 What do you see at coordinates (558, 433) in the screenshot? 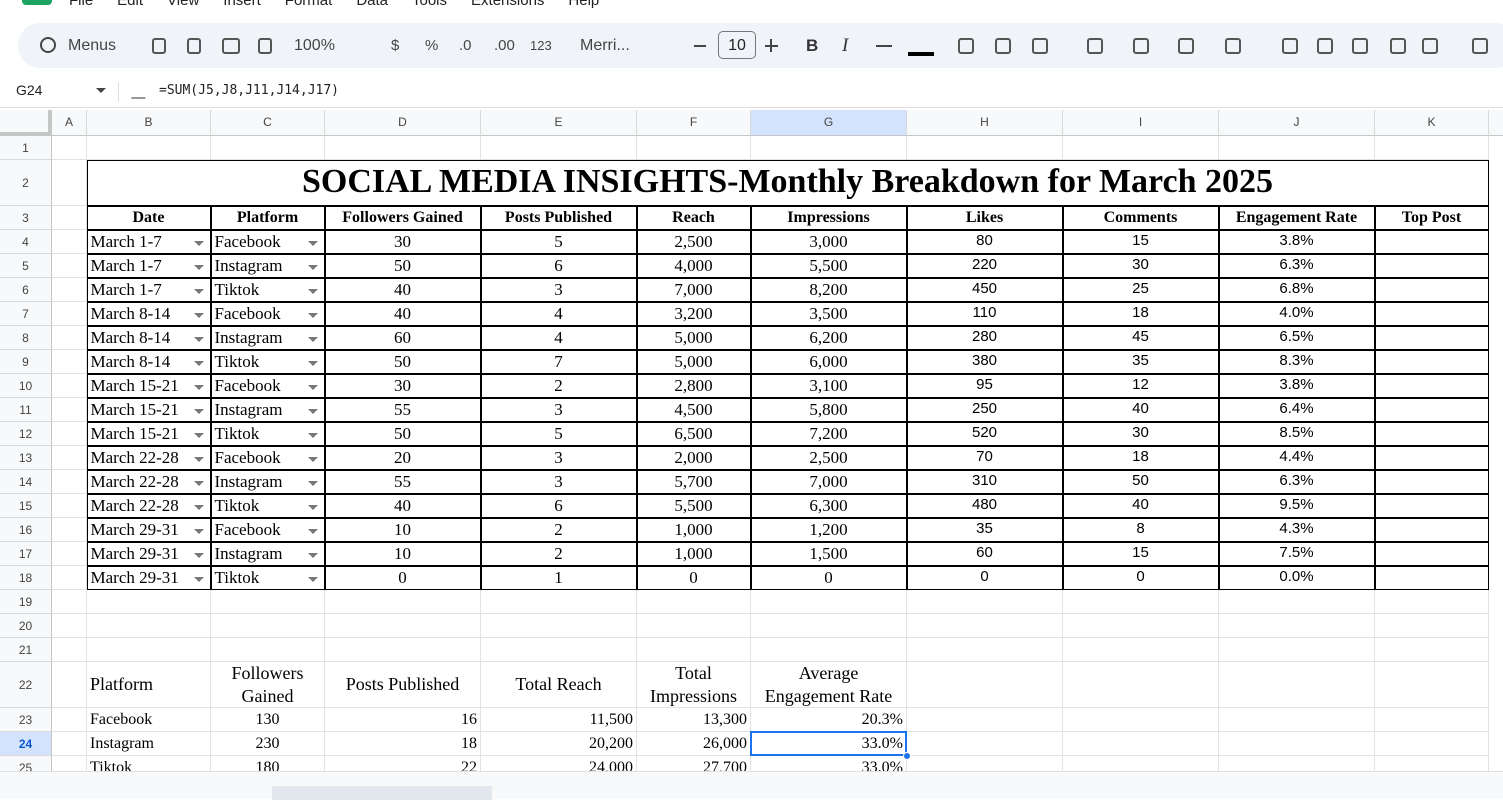
I see `cell: 5` at bounding box center [558, 433].